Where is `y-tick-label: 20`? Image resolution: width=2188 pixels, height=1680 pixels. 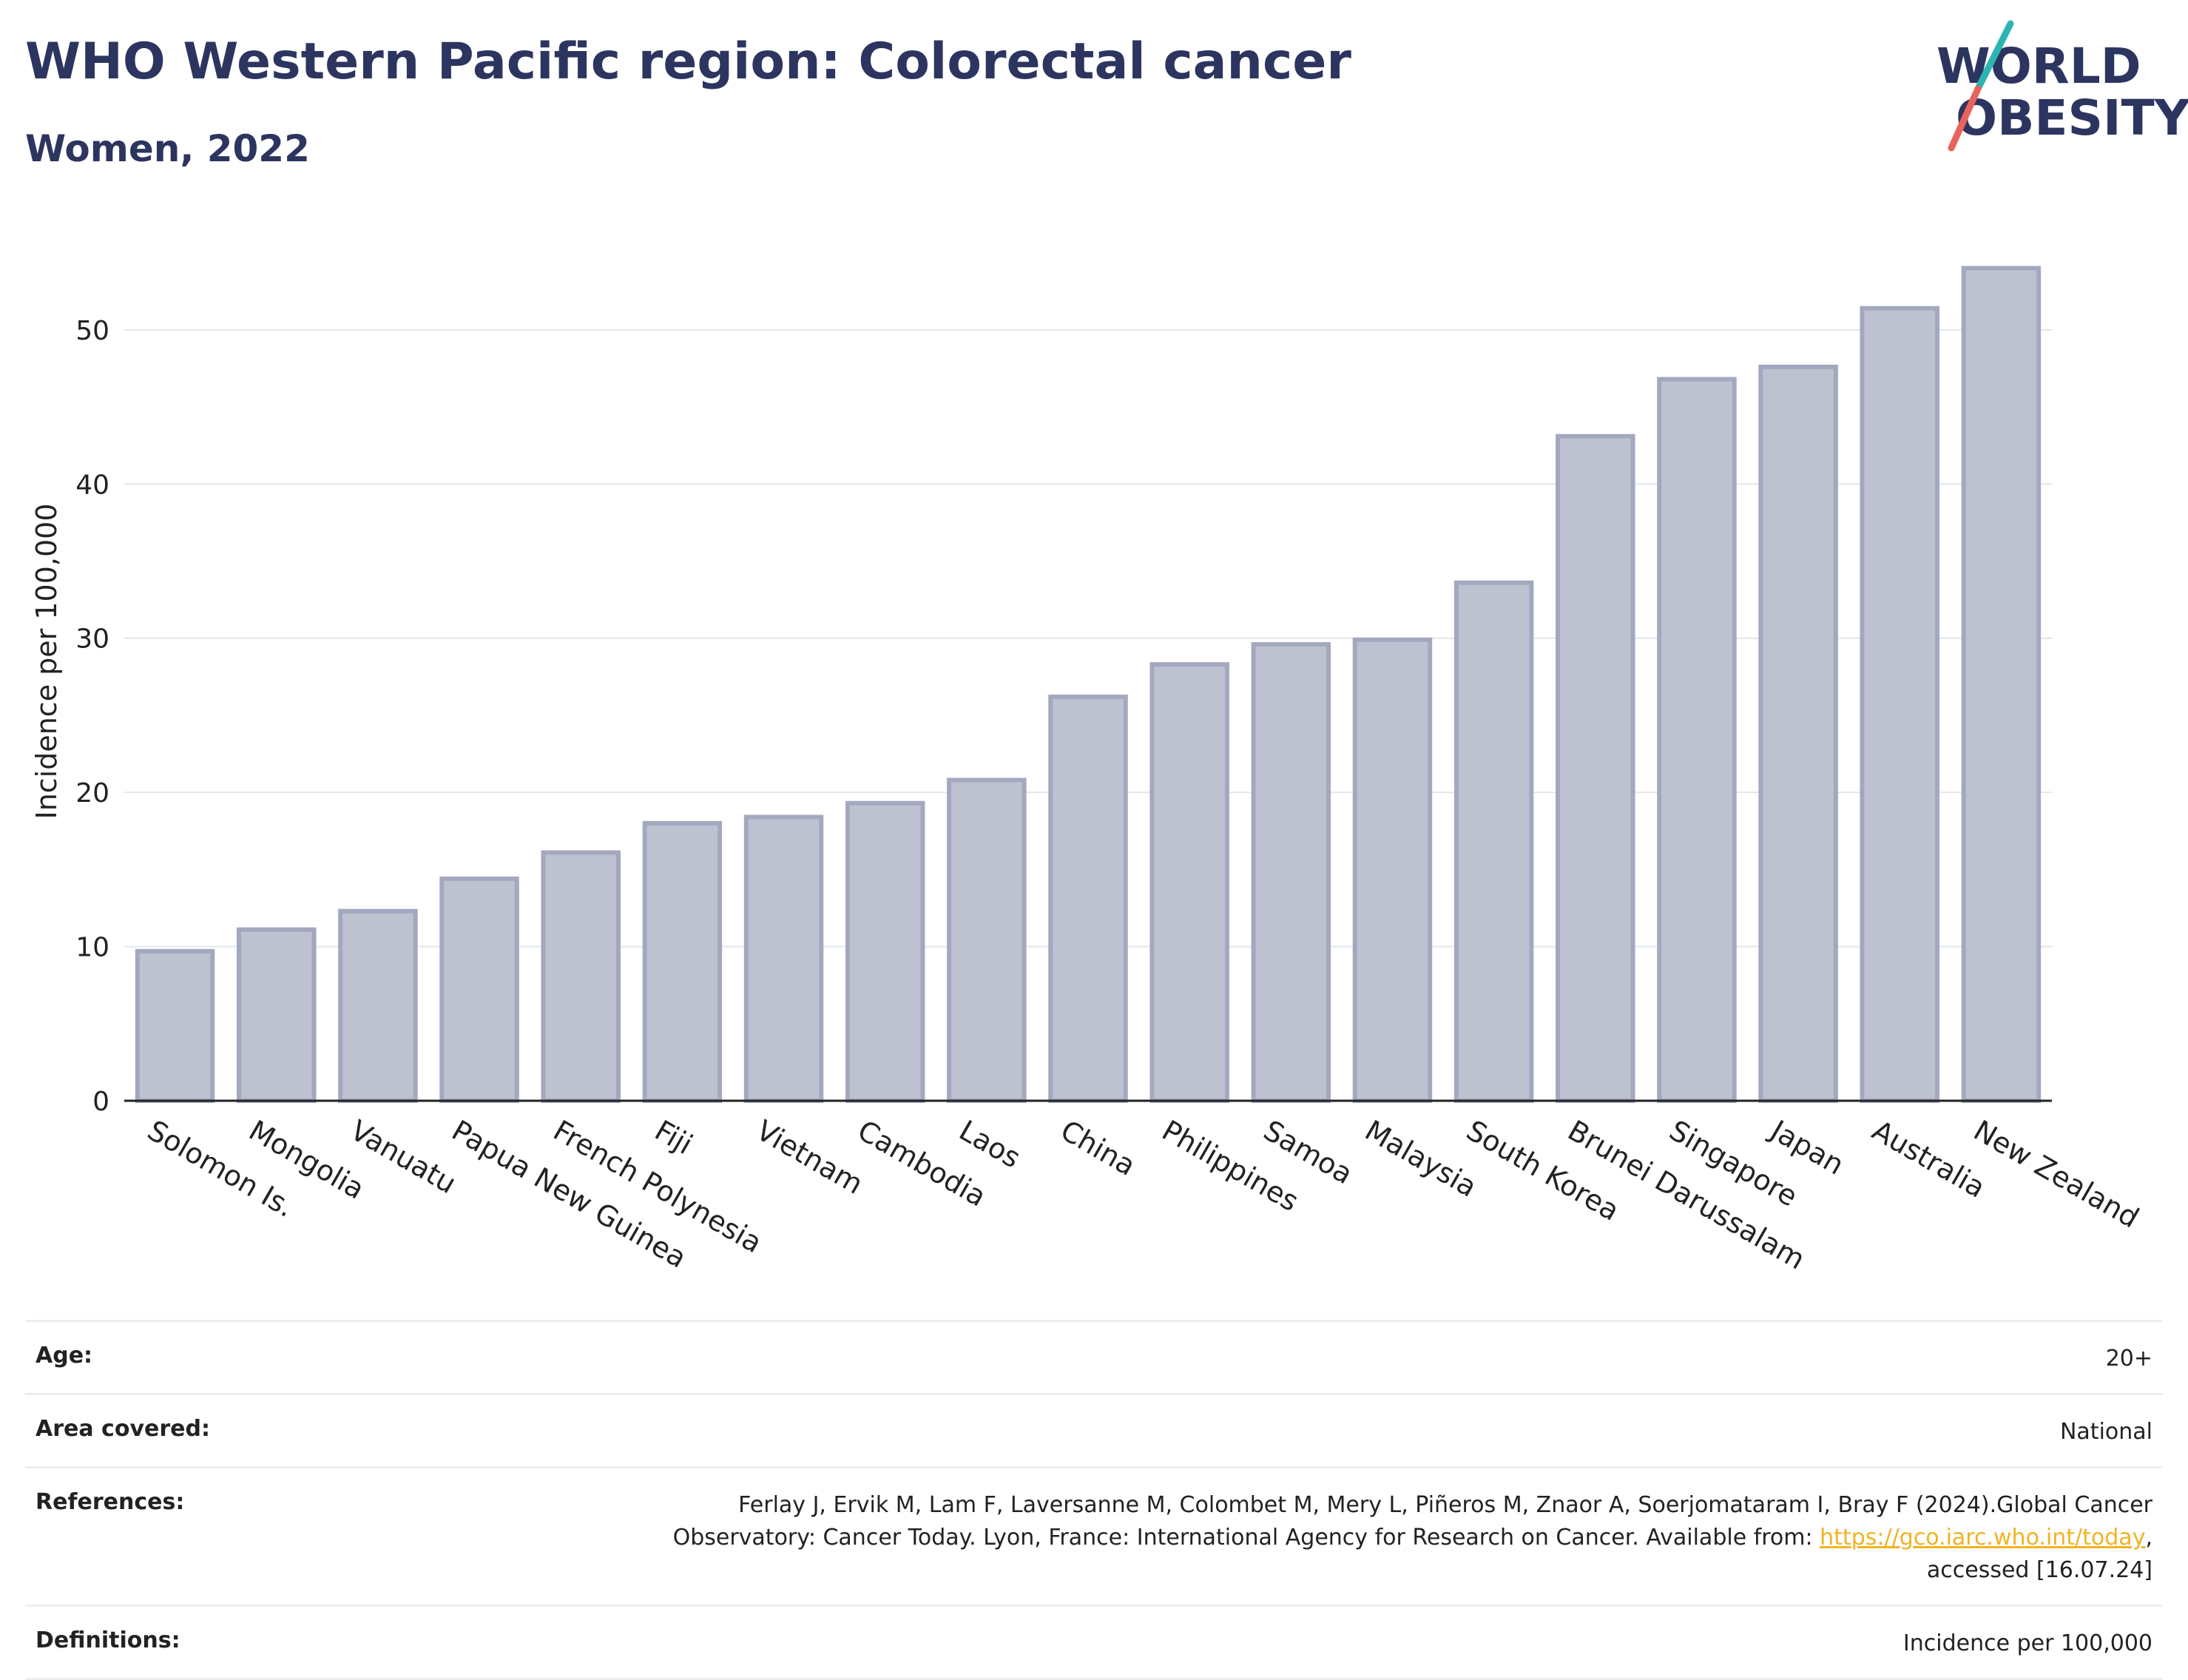
y-tick-label: 20 is located at coordinates (92, 793).